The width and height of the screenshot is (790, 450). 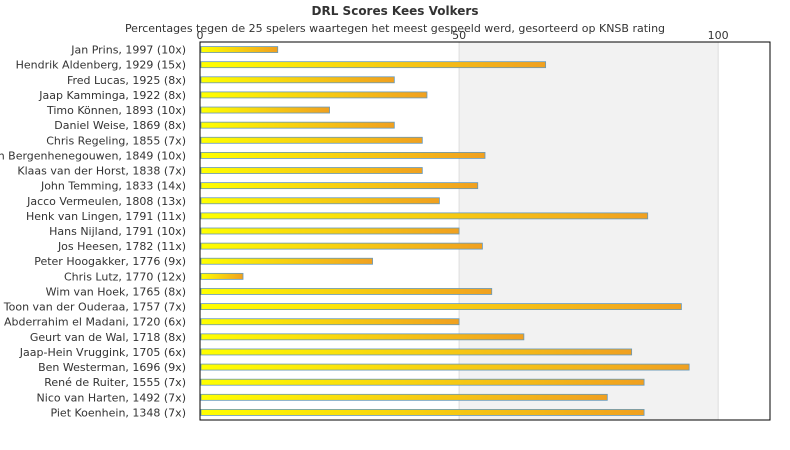 What do you see at coordinates (106, 216) in the screenshot?
I see `category-label: Henk van Lingen, 1791 (11x)` at bounding box center [106, 216].